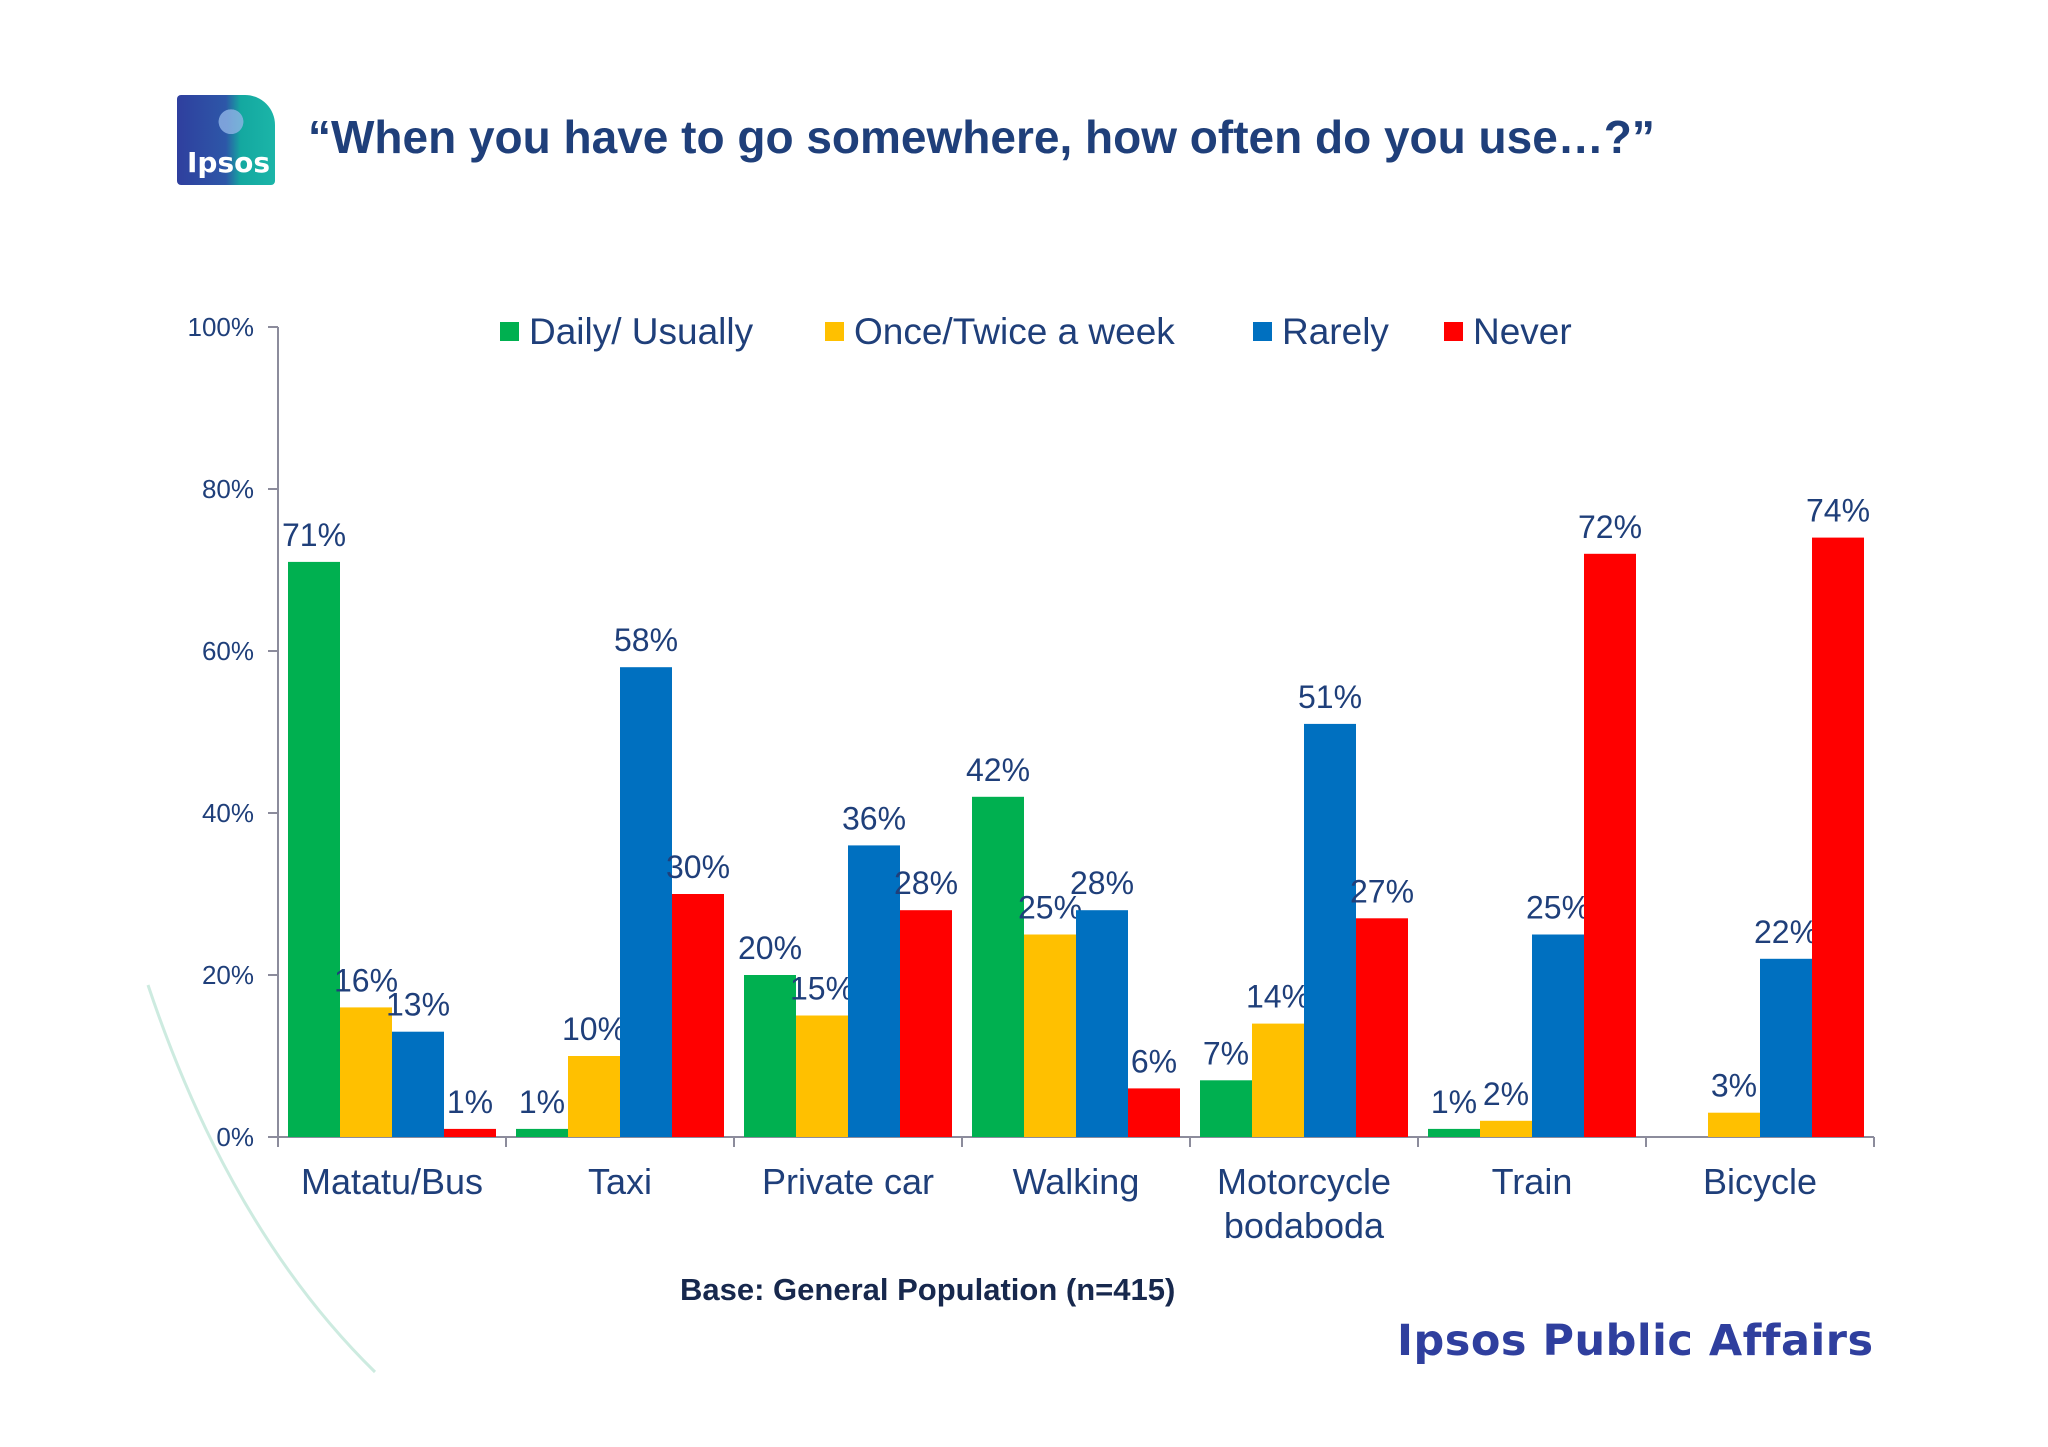 This screenshot has width=2048, height=1447. What do you see at coordinates (1335, 331) in the screenshot?
I see `legend-label: Rarely` at bounding box center [1335, 331].